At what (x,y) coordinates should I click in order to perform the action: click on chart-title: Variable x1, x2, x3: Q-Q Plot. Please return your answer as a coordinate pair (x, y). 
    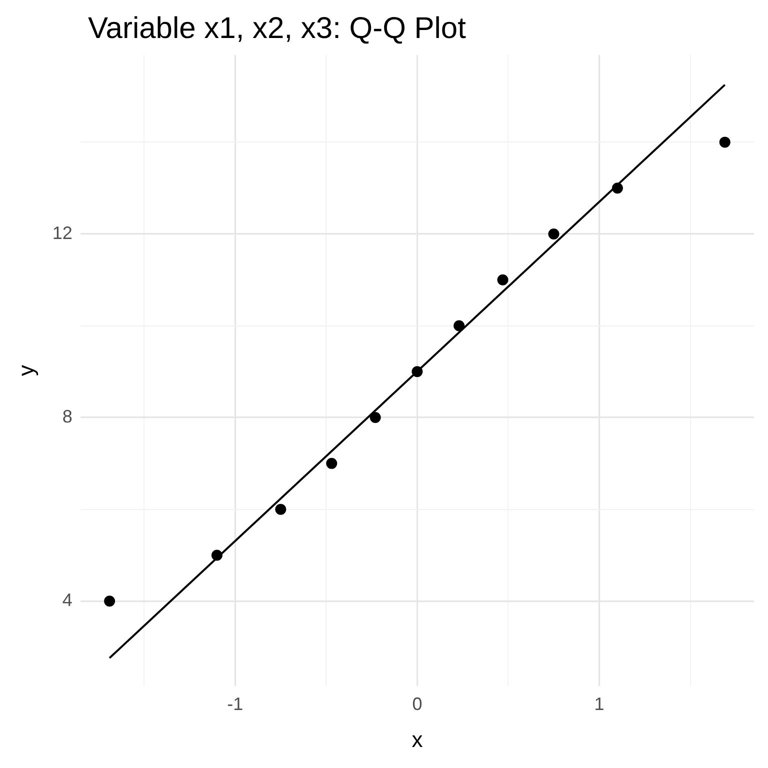
    Looking at the image, I should click on (277, 29).